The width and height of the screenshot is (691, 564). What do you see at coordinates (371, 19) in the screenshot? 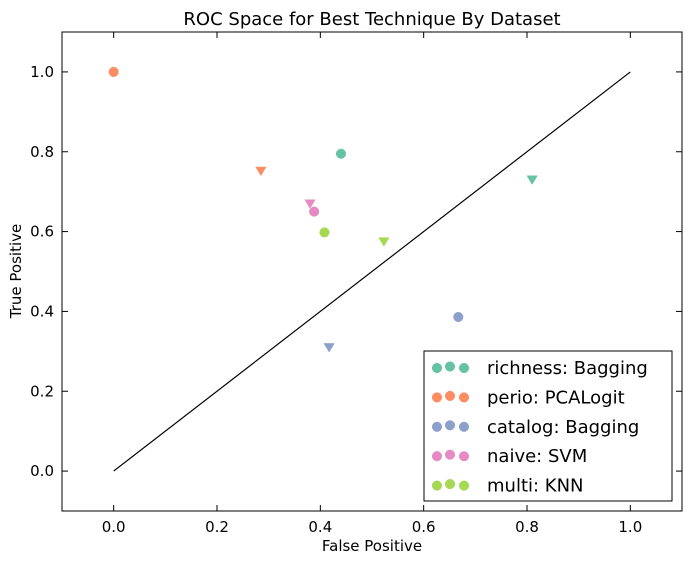
I see `chart-title: ROC Space for Best Technique By Dataset` at bounding box center [371, 19].